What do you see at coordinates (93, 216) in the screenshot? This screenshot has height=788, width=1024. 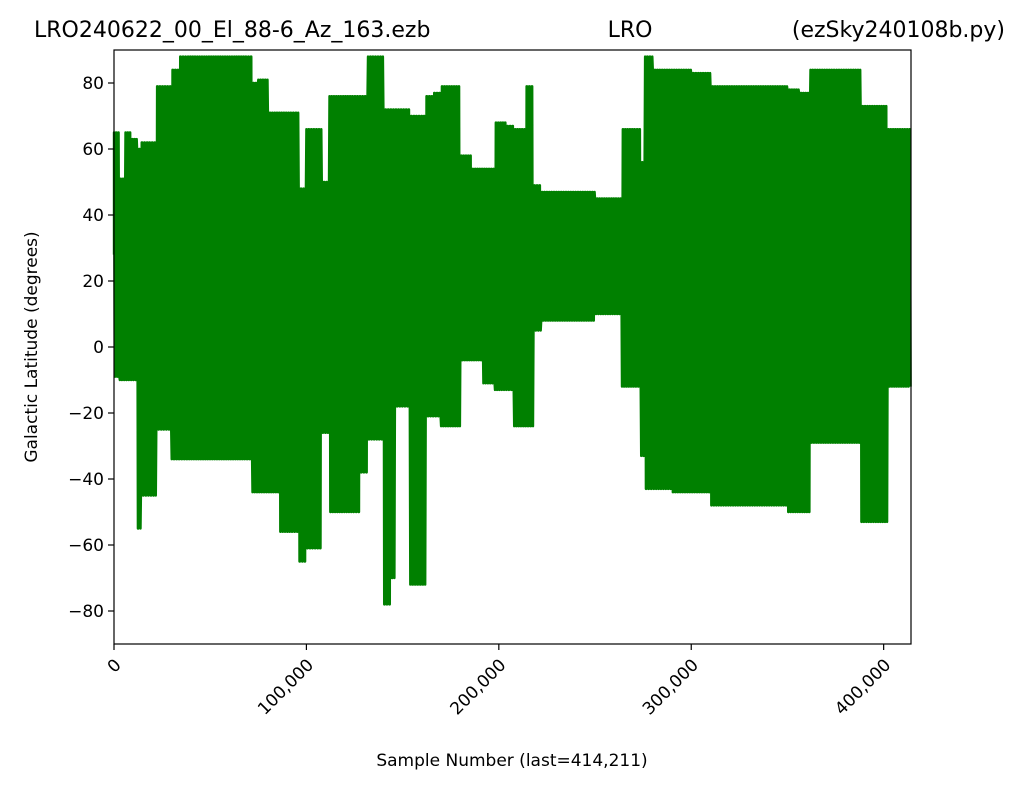 I see `y-tick-label: 40` at bounding box center [93, 216].